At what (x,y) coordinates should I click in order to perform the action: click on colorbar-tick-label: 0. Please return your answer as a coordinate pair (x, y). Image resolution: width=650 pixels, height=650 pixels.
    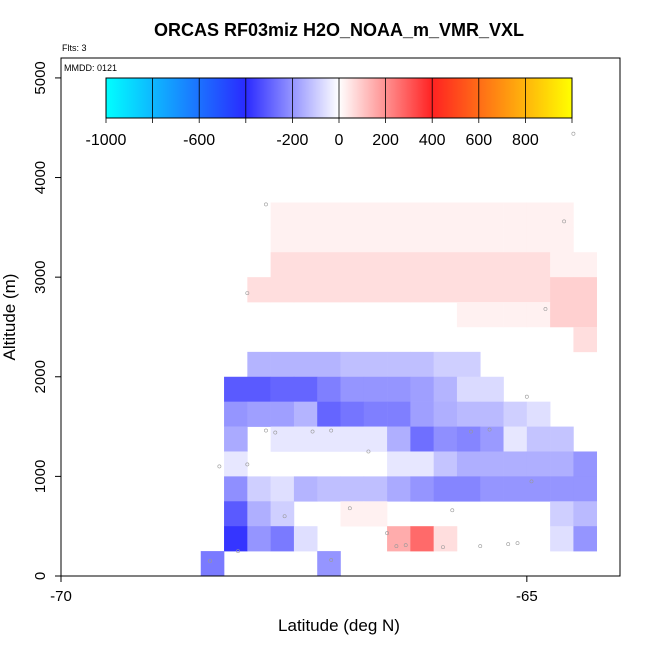
    Looking at the image, I should click on (339, 140).